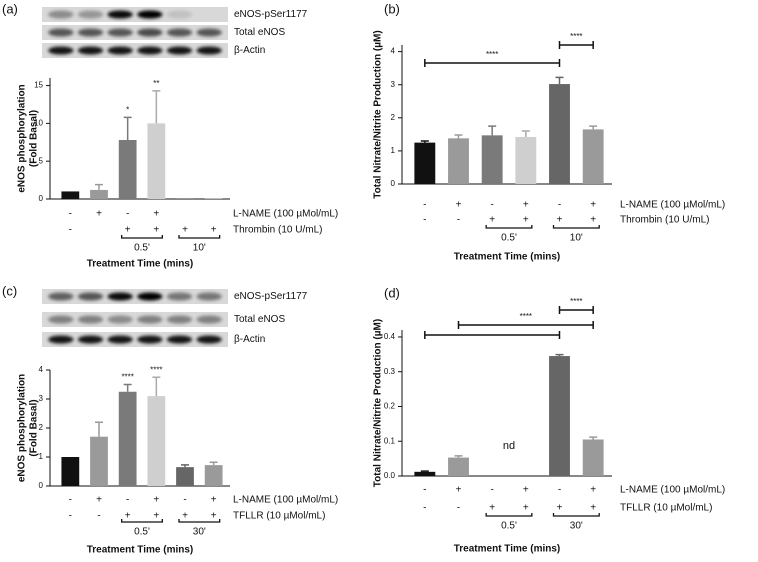  I want to click on y-tick-label: 0.3, so click(390, 371).